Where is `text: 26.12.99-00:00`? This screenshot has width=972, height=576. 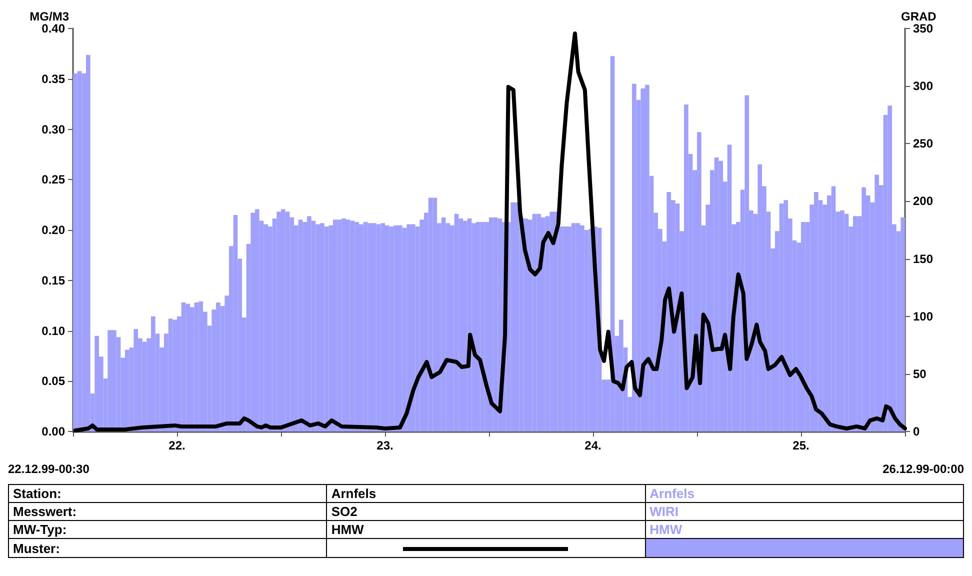 text: 26.12.99-00:00 is located at coordinates (923, 470).